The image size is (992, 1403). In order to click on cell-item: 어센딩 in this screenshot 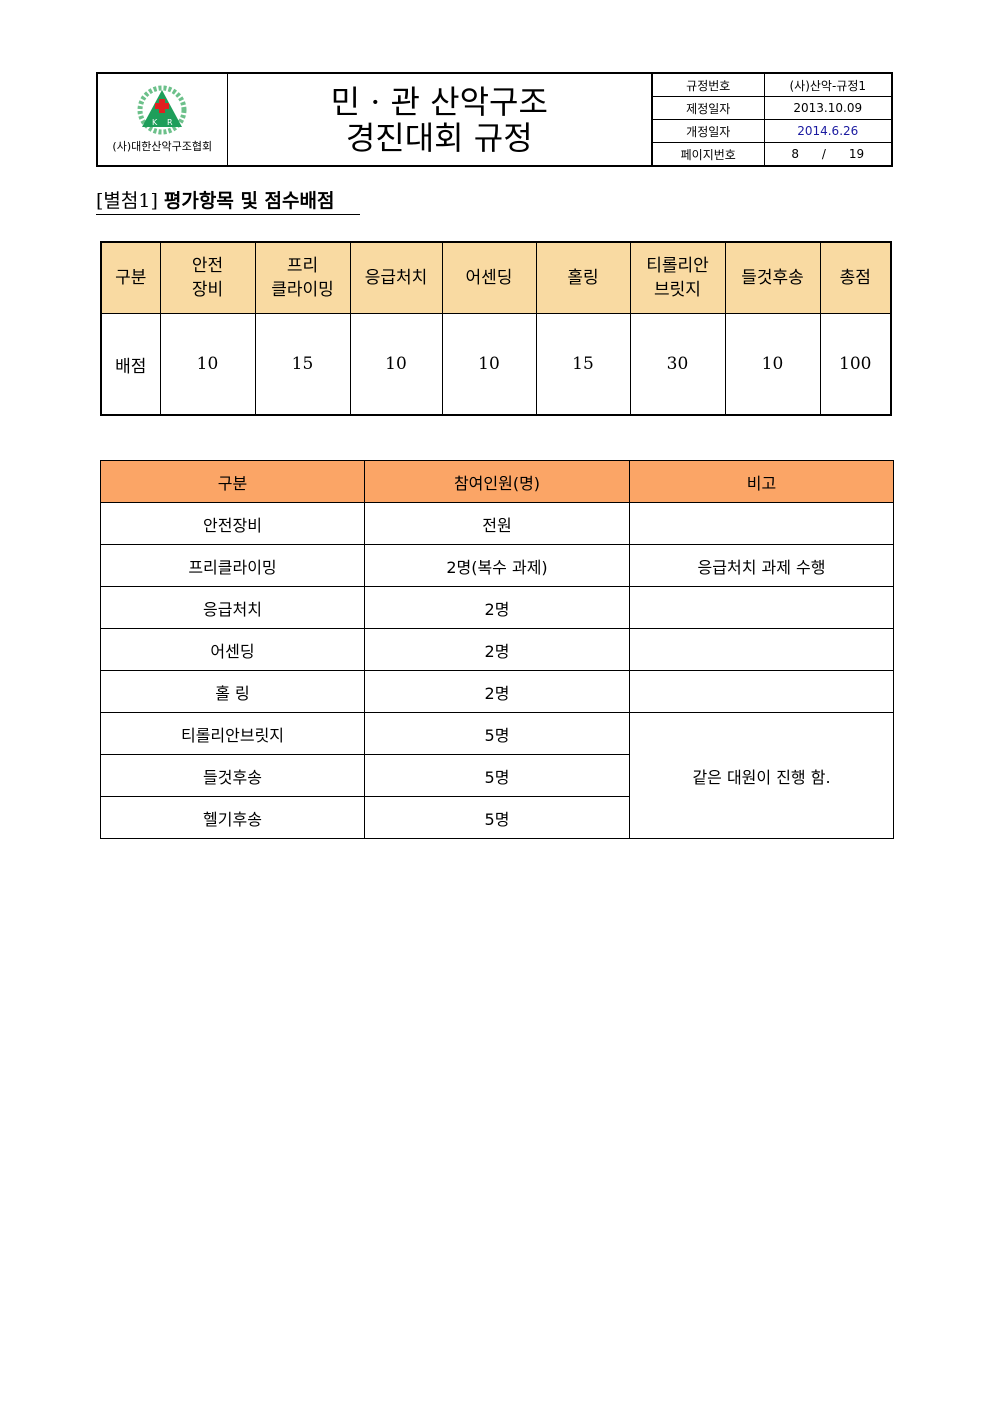, I will do `click(232, 649)`.